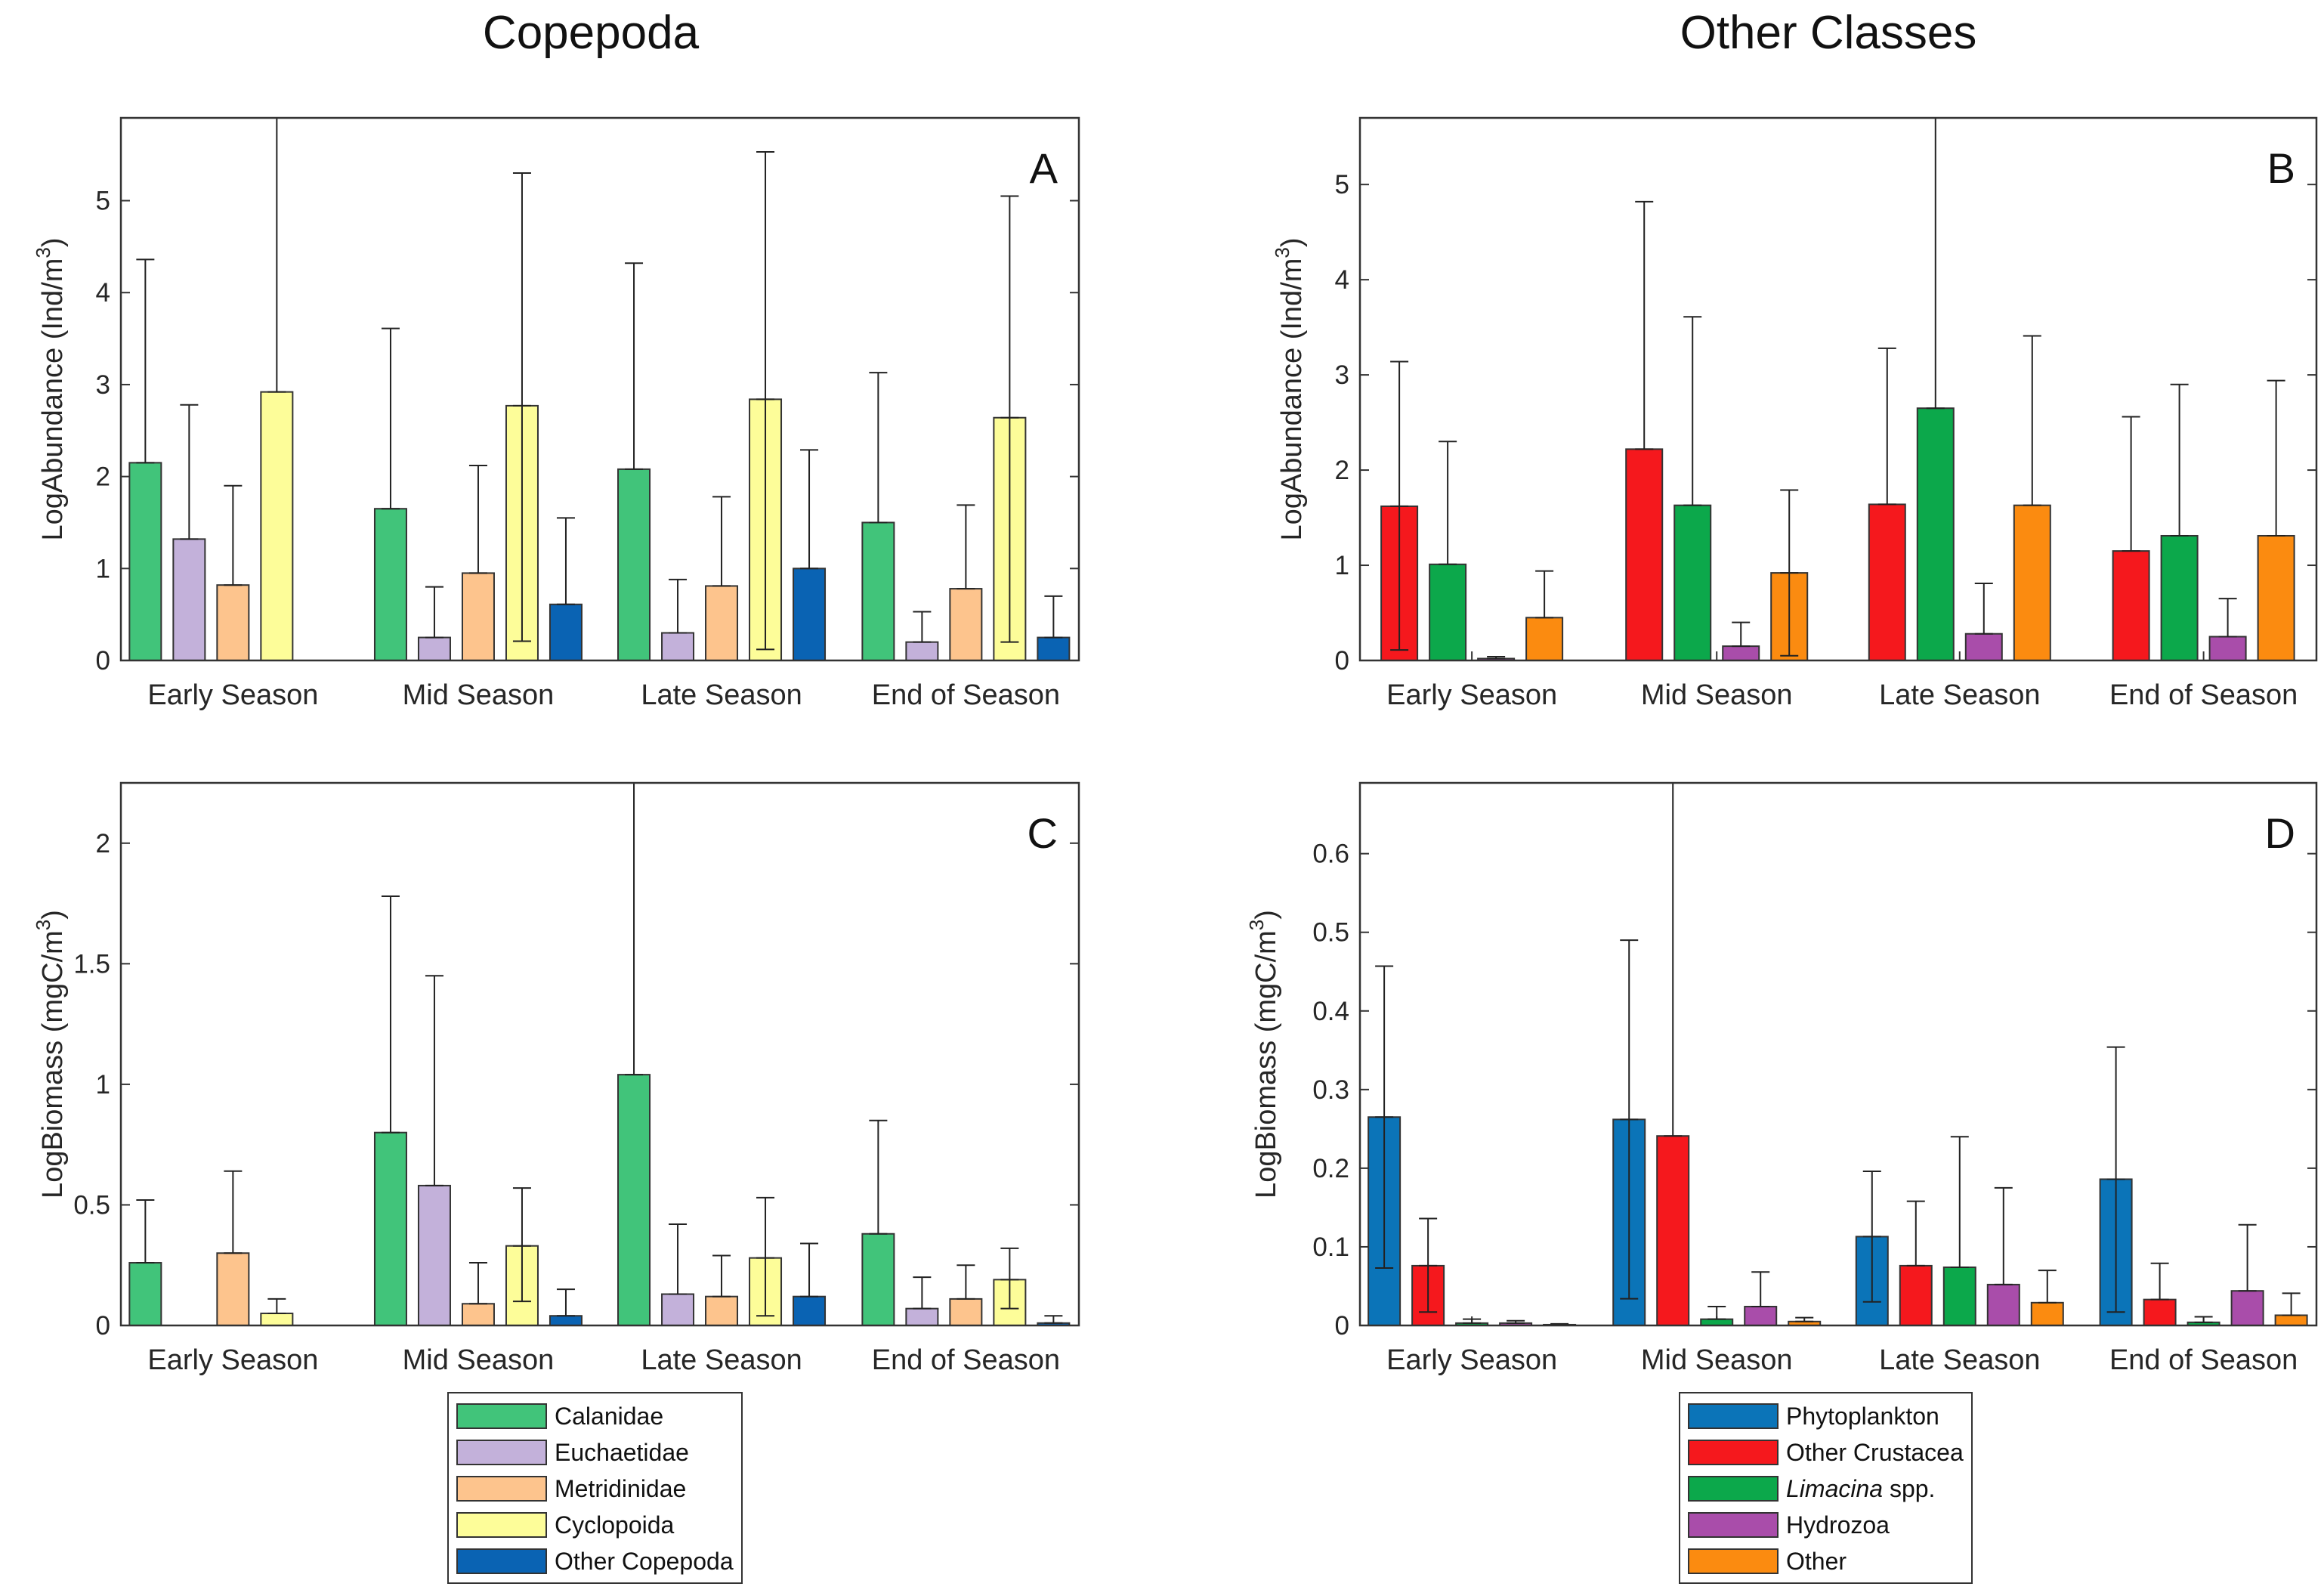 The image size is (2324, 1596). I want to click on legend-label: Limacina spp., so click(1860, 1489).